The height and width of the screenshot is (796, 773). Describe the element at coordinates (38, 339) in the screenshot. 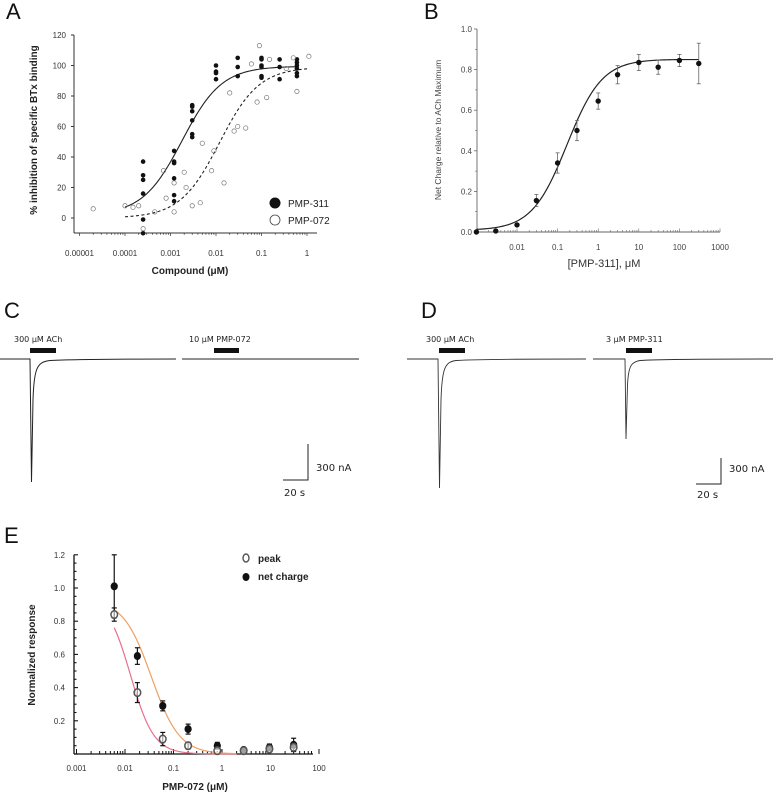

I see `panel-c-drug1-label: 300 μM ACh` at that location.